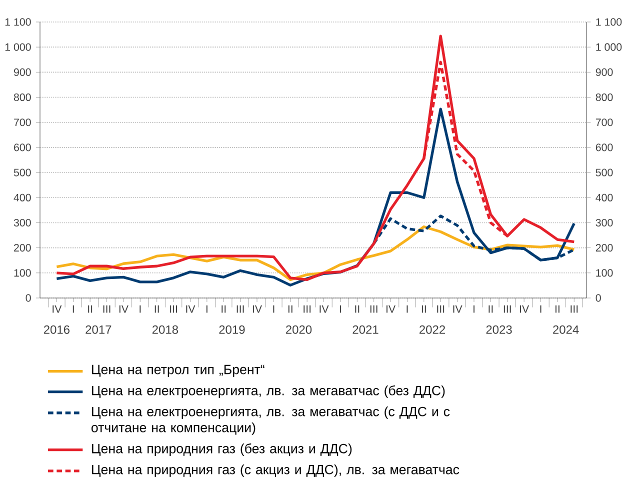 The image size is (635, 503). What do you see at coordinates (165, 329) in the screenshot?
I see `text: 2018` at bounding box center [165, 329].